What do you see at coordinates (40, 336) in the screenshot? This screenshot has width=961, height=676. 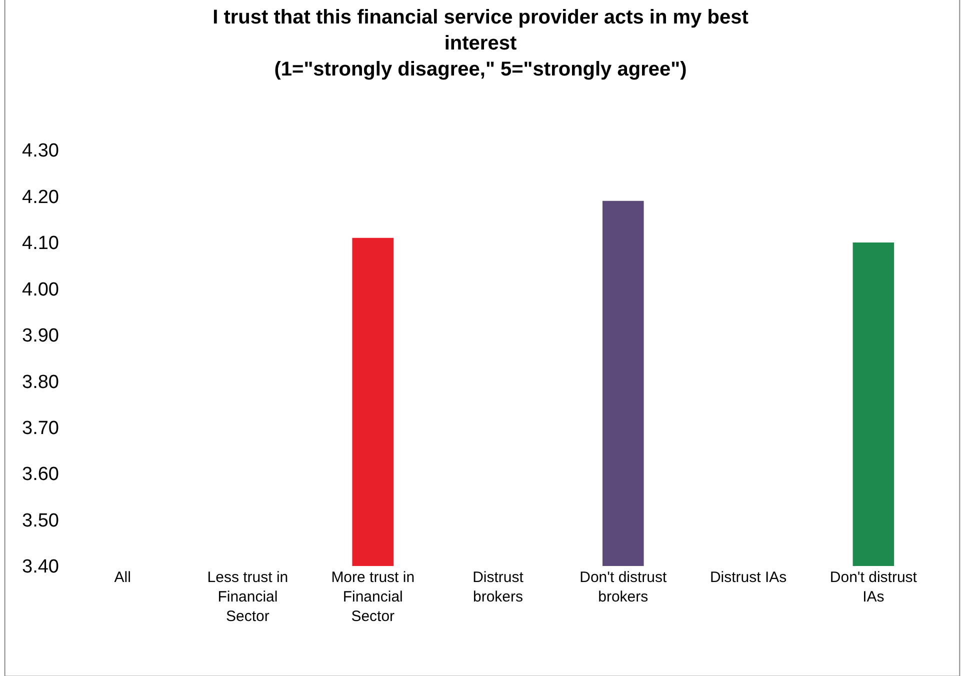 I see `y-tick-label: 3.90` at bounding box center [40, 336].